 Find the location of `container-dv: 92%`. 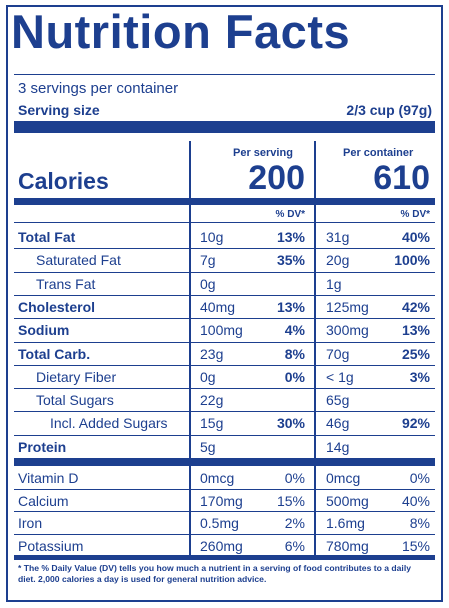

container-dv: 92% is located at coordinates (415, 423).